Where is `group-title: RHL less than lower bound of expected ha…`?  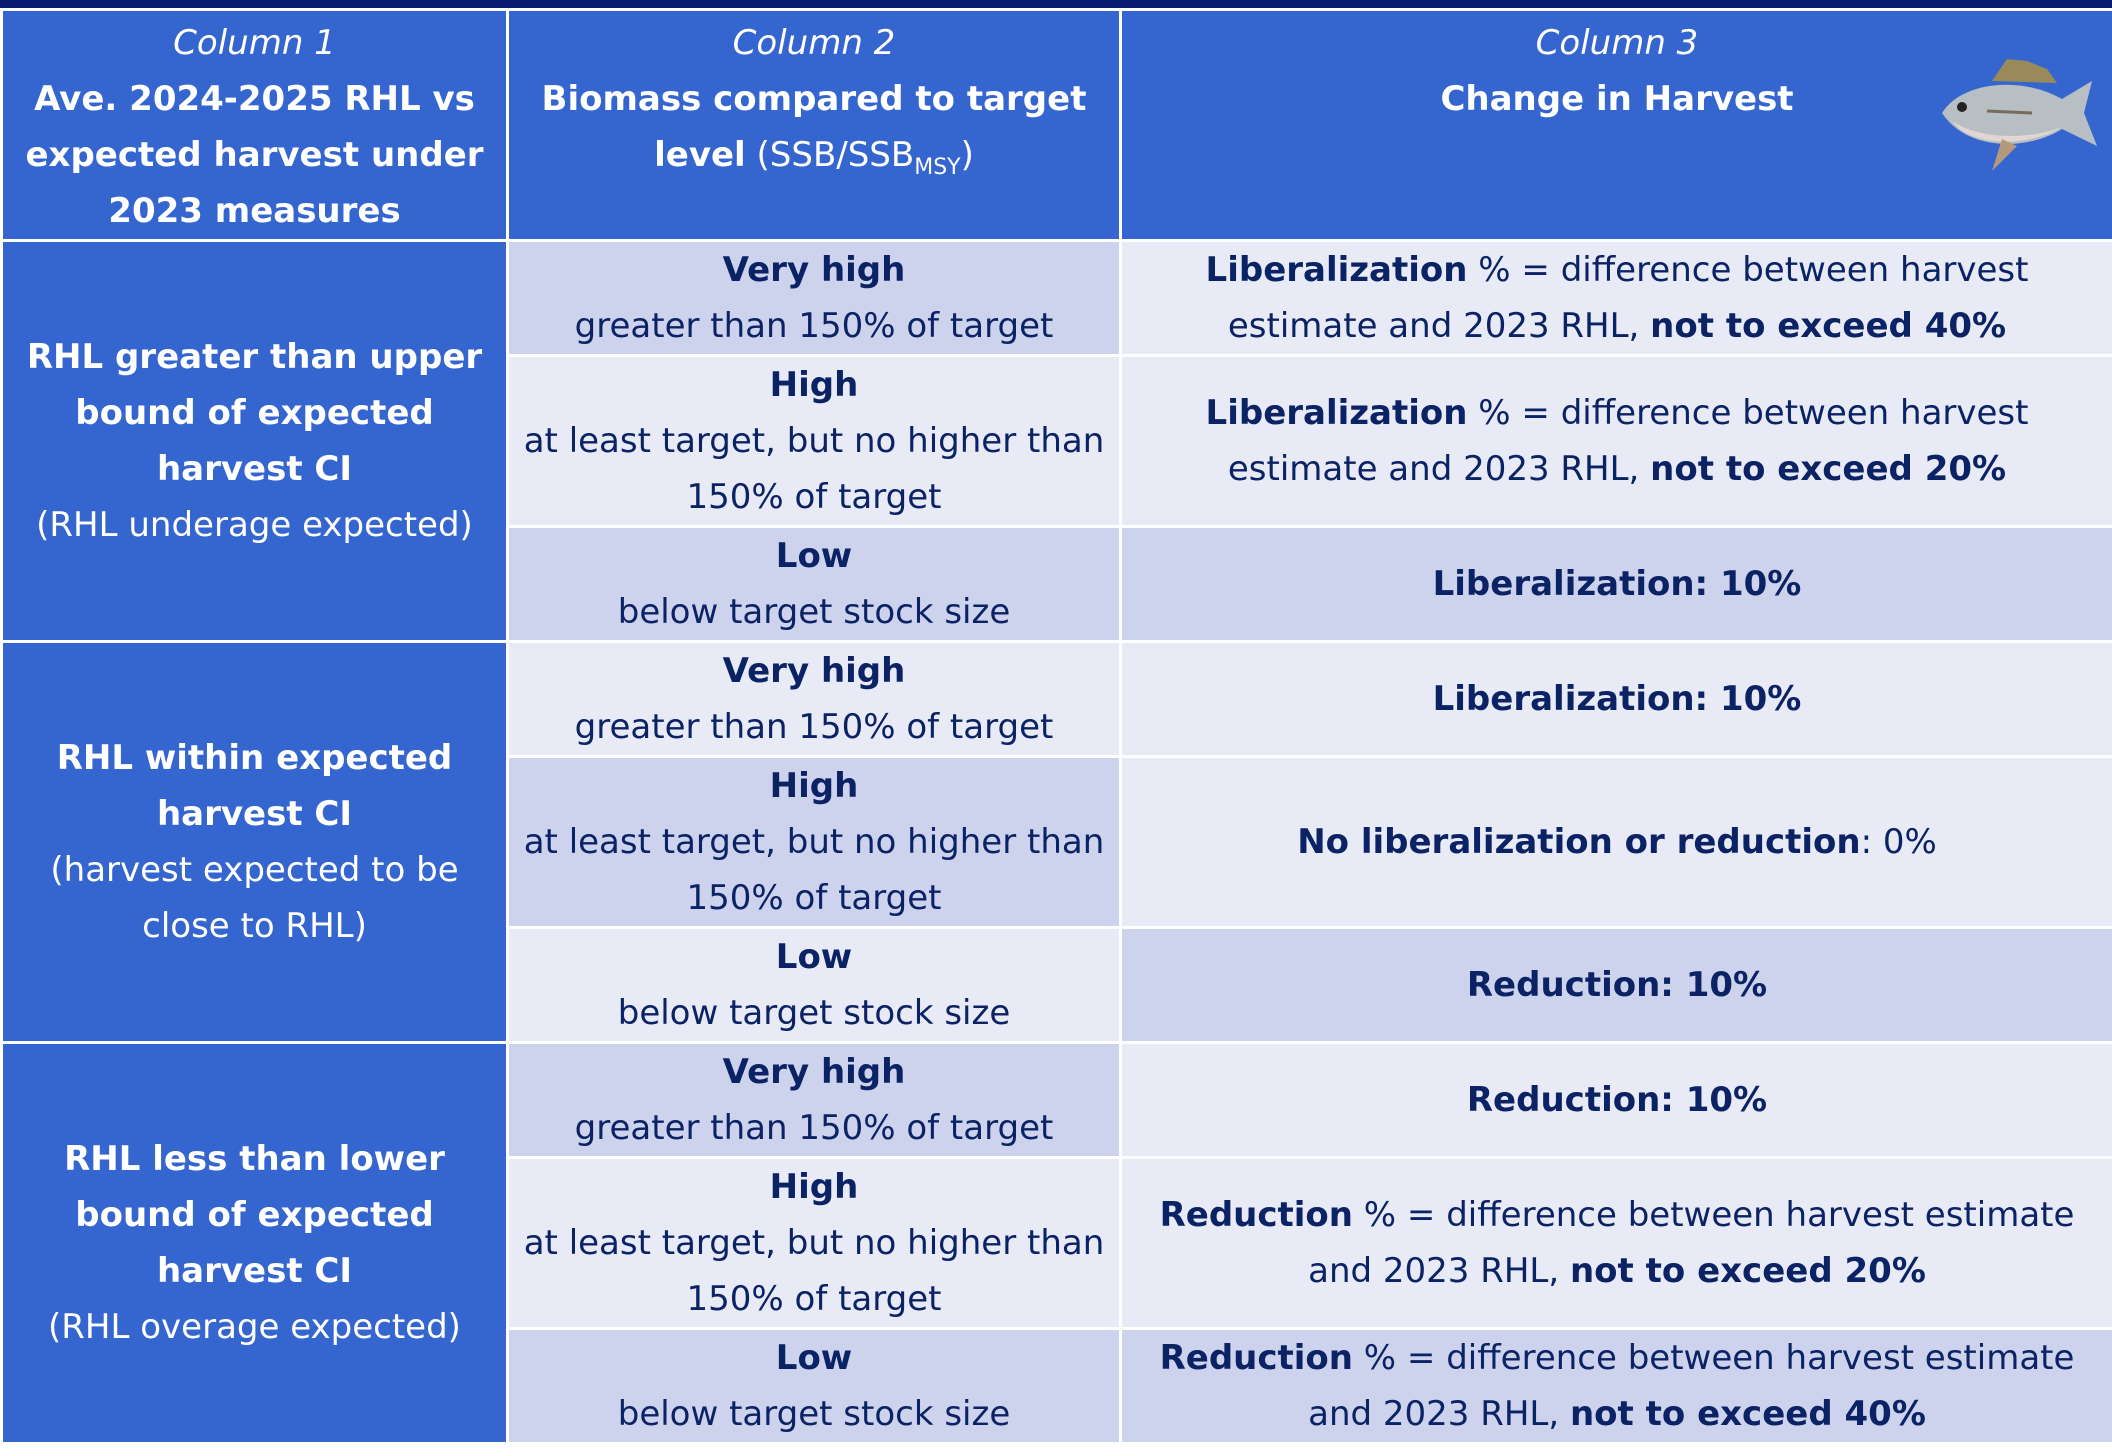 group-title: RHL less than lower bound of expected ha… is located at coordinates (254, 1215).